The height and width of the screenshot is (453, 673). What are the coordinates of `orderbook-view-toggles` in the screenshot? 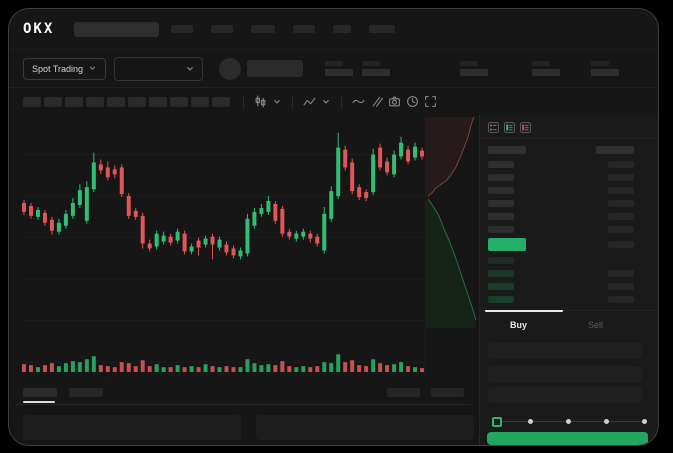 It's located at (569, 126).